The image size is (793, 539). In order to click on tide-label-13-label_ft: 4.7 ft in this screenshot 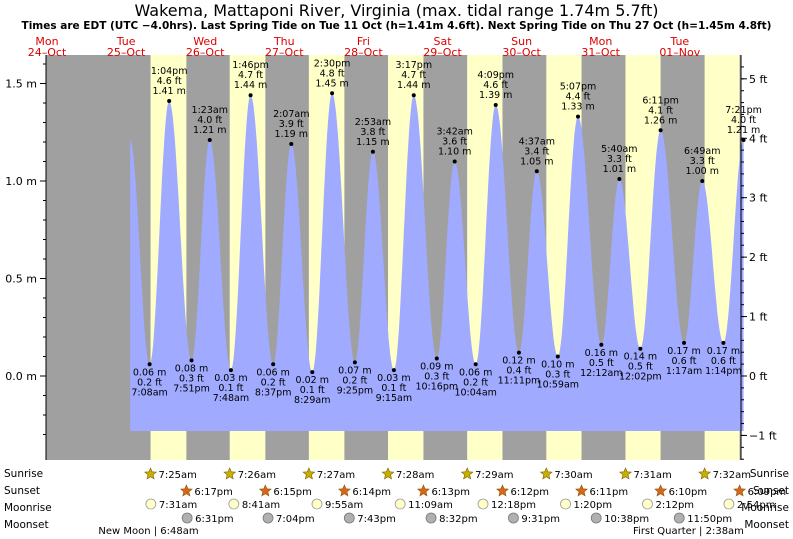, I will do `click(413, 75)`.